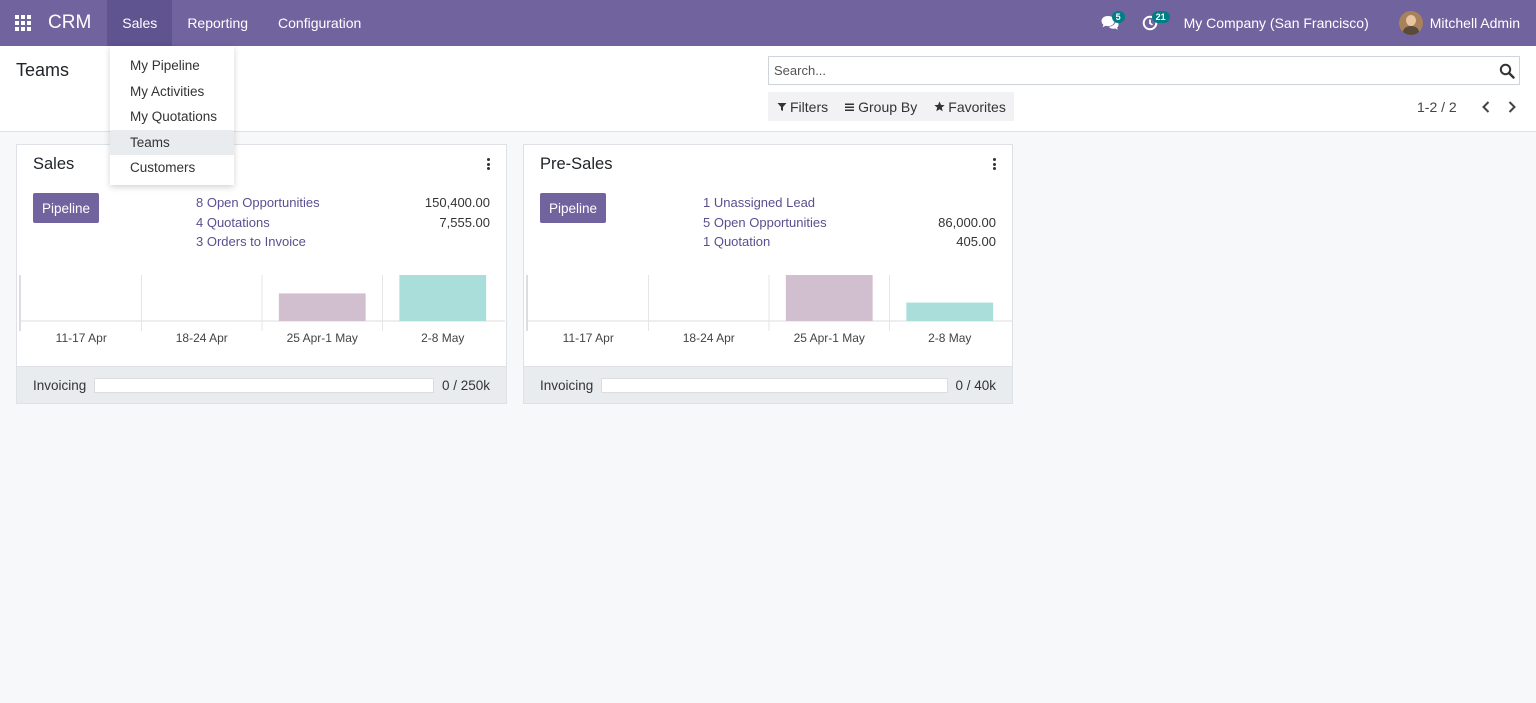  I want to click on invoicing-footer: Invoicing 0 / 40k, so click(768, 384).